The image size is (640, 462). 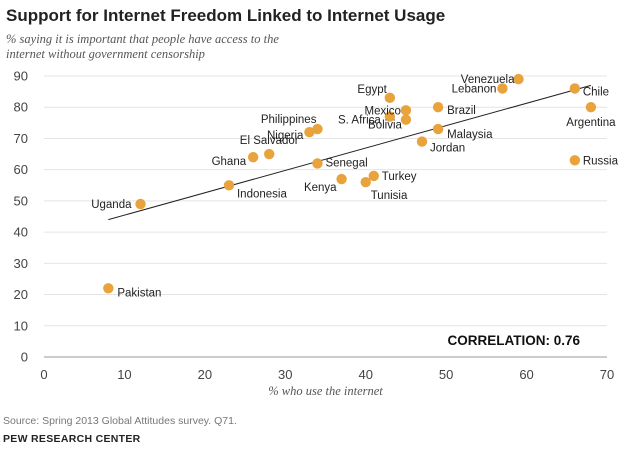 I want to click on x-axis-ticks: 0 10 20 30 40 50 60 70, so click(x=327, y=374).